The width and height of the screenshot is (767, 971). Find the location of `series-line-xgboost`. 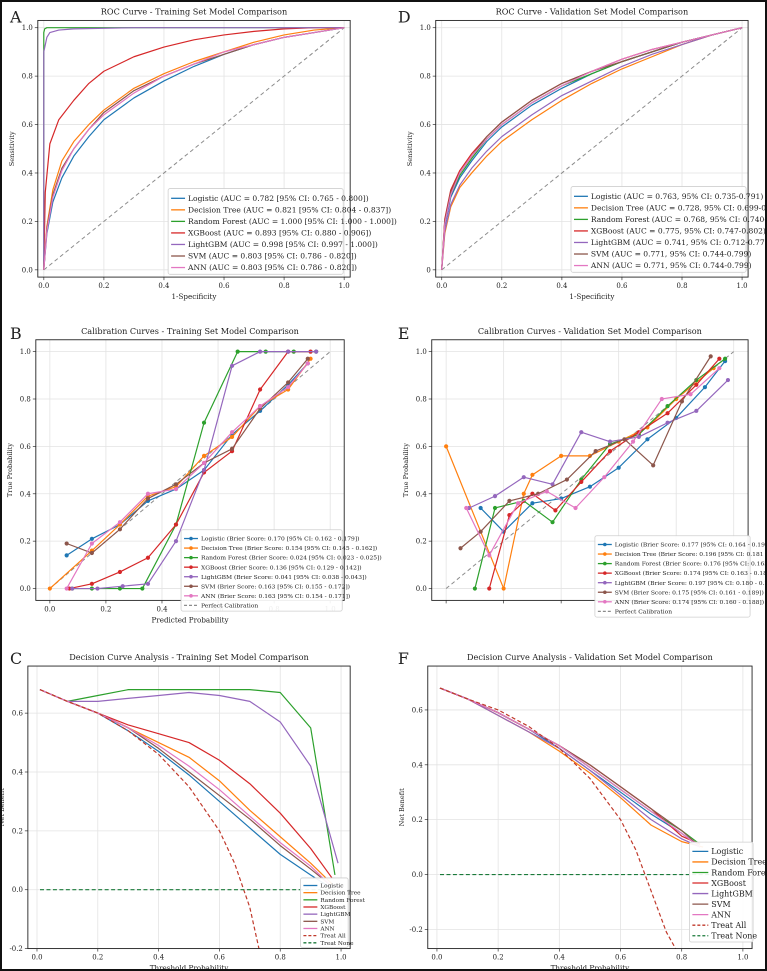

series-line-xgboost is located at coordinates (604, 473).